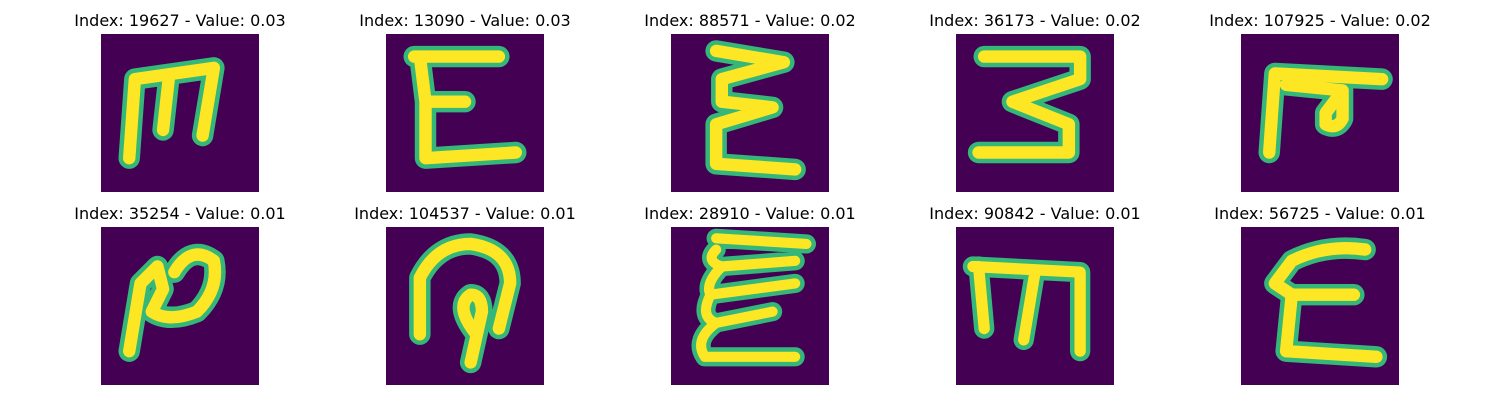  I want to click on panel-6: Index: 35254 - Value: 0.01, so click(180, 296).